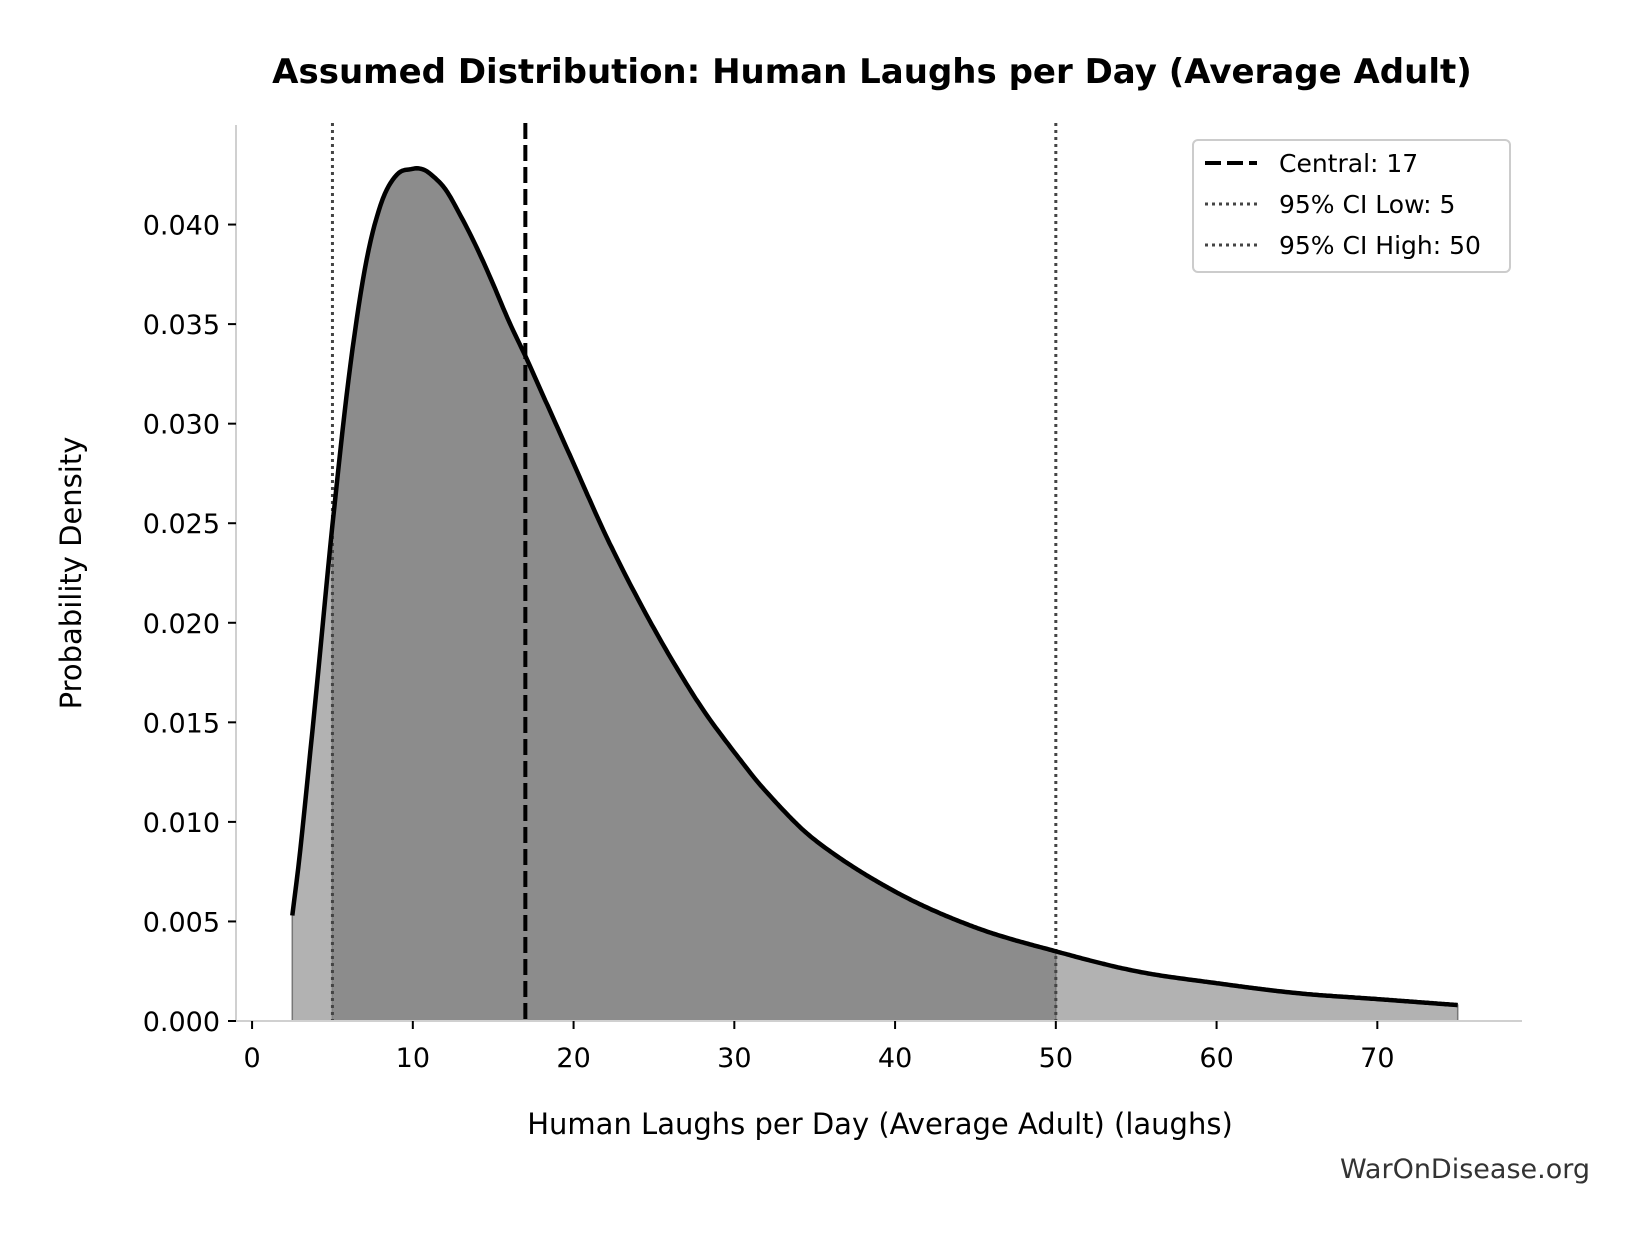  Describe the element at coordinates (1056, 1058) in the screenshot. I see `x-tick-label: 50` at that location.